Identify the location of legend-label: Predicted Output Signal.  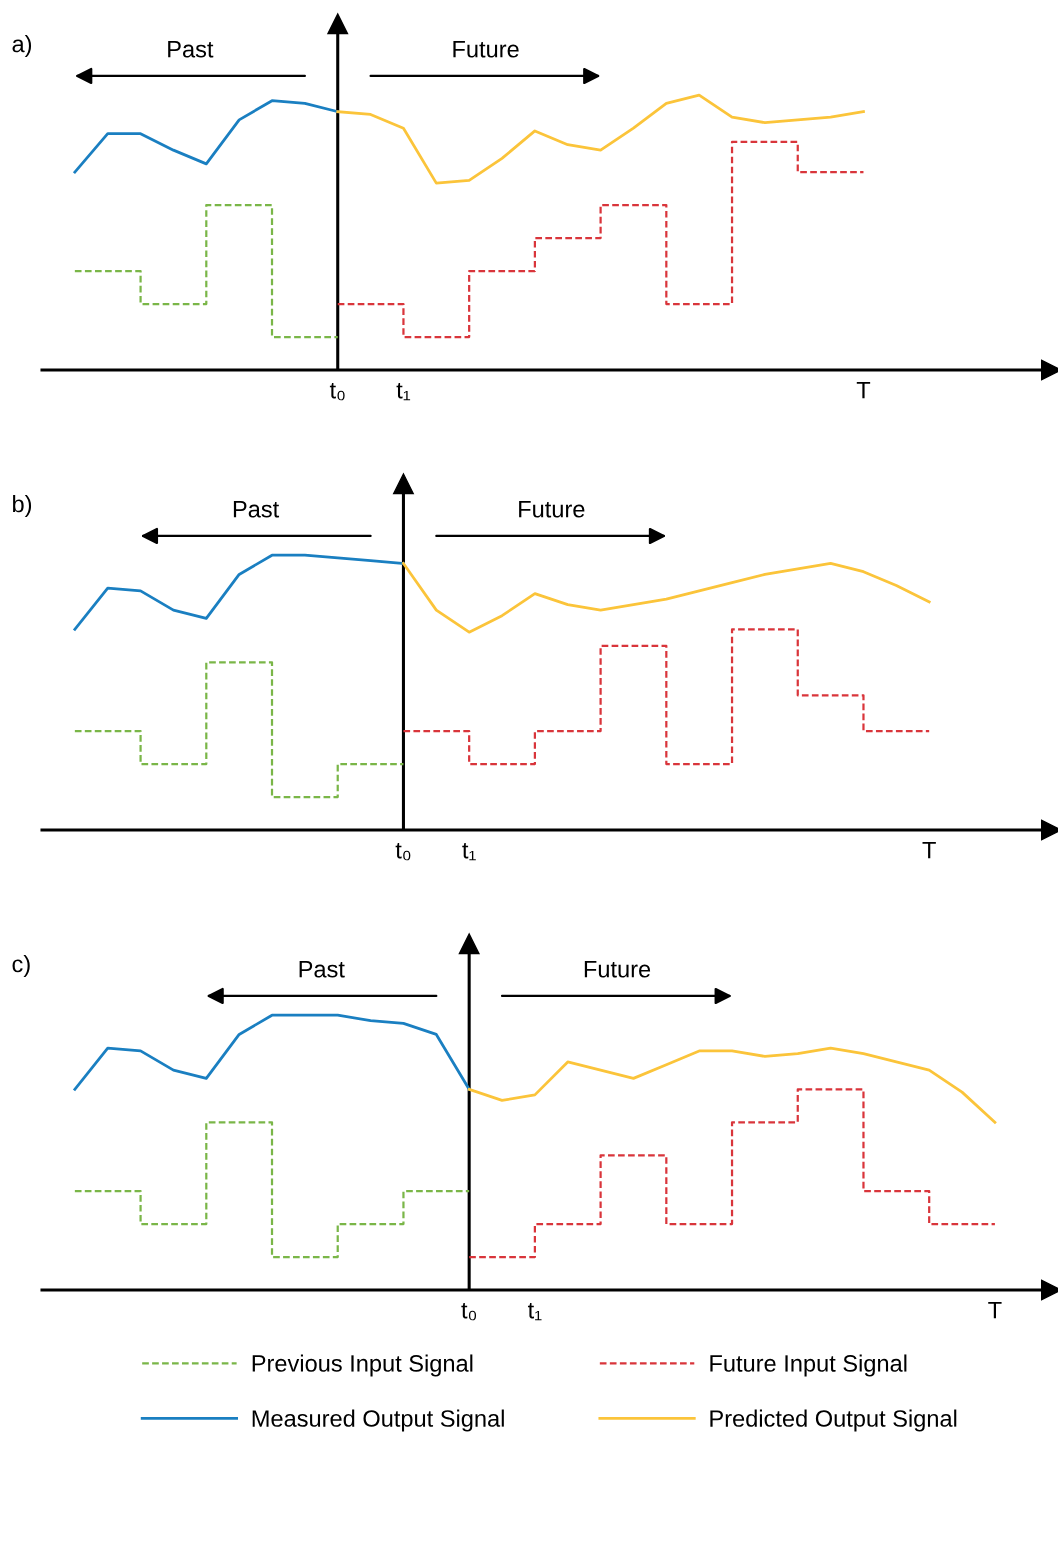
(833, 1420).